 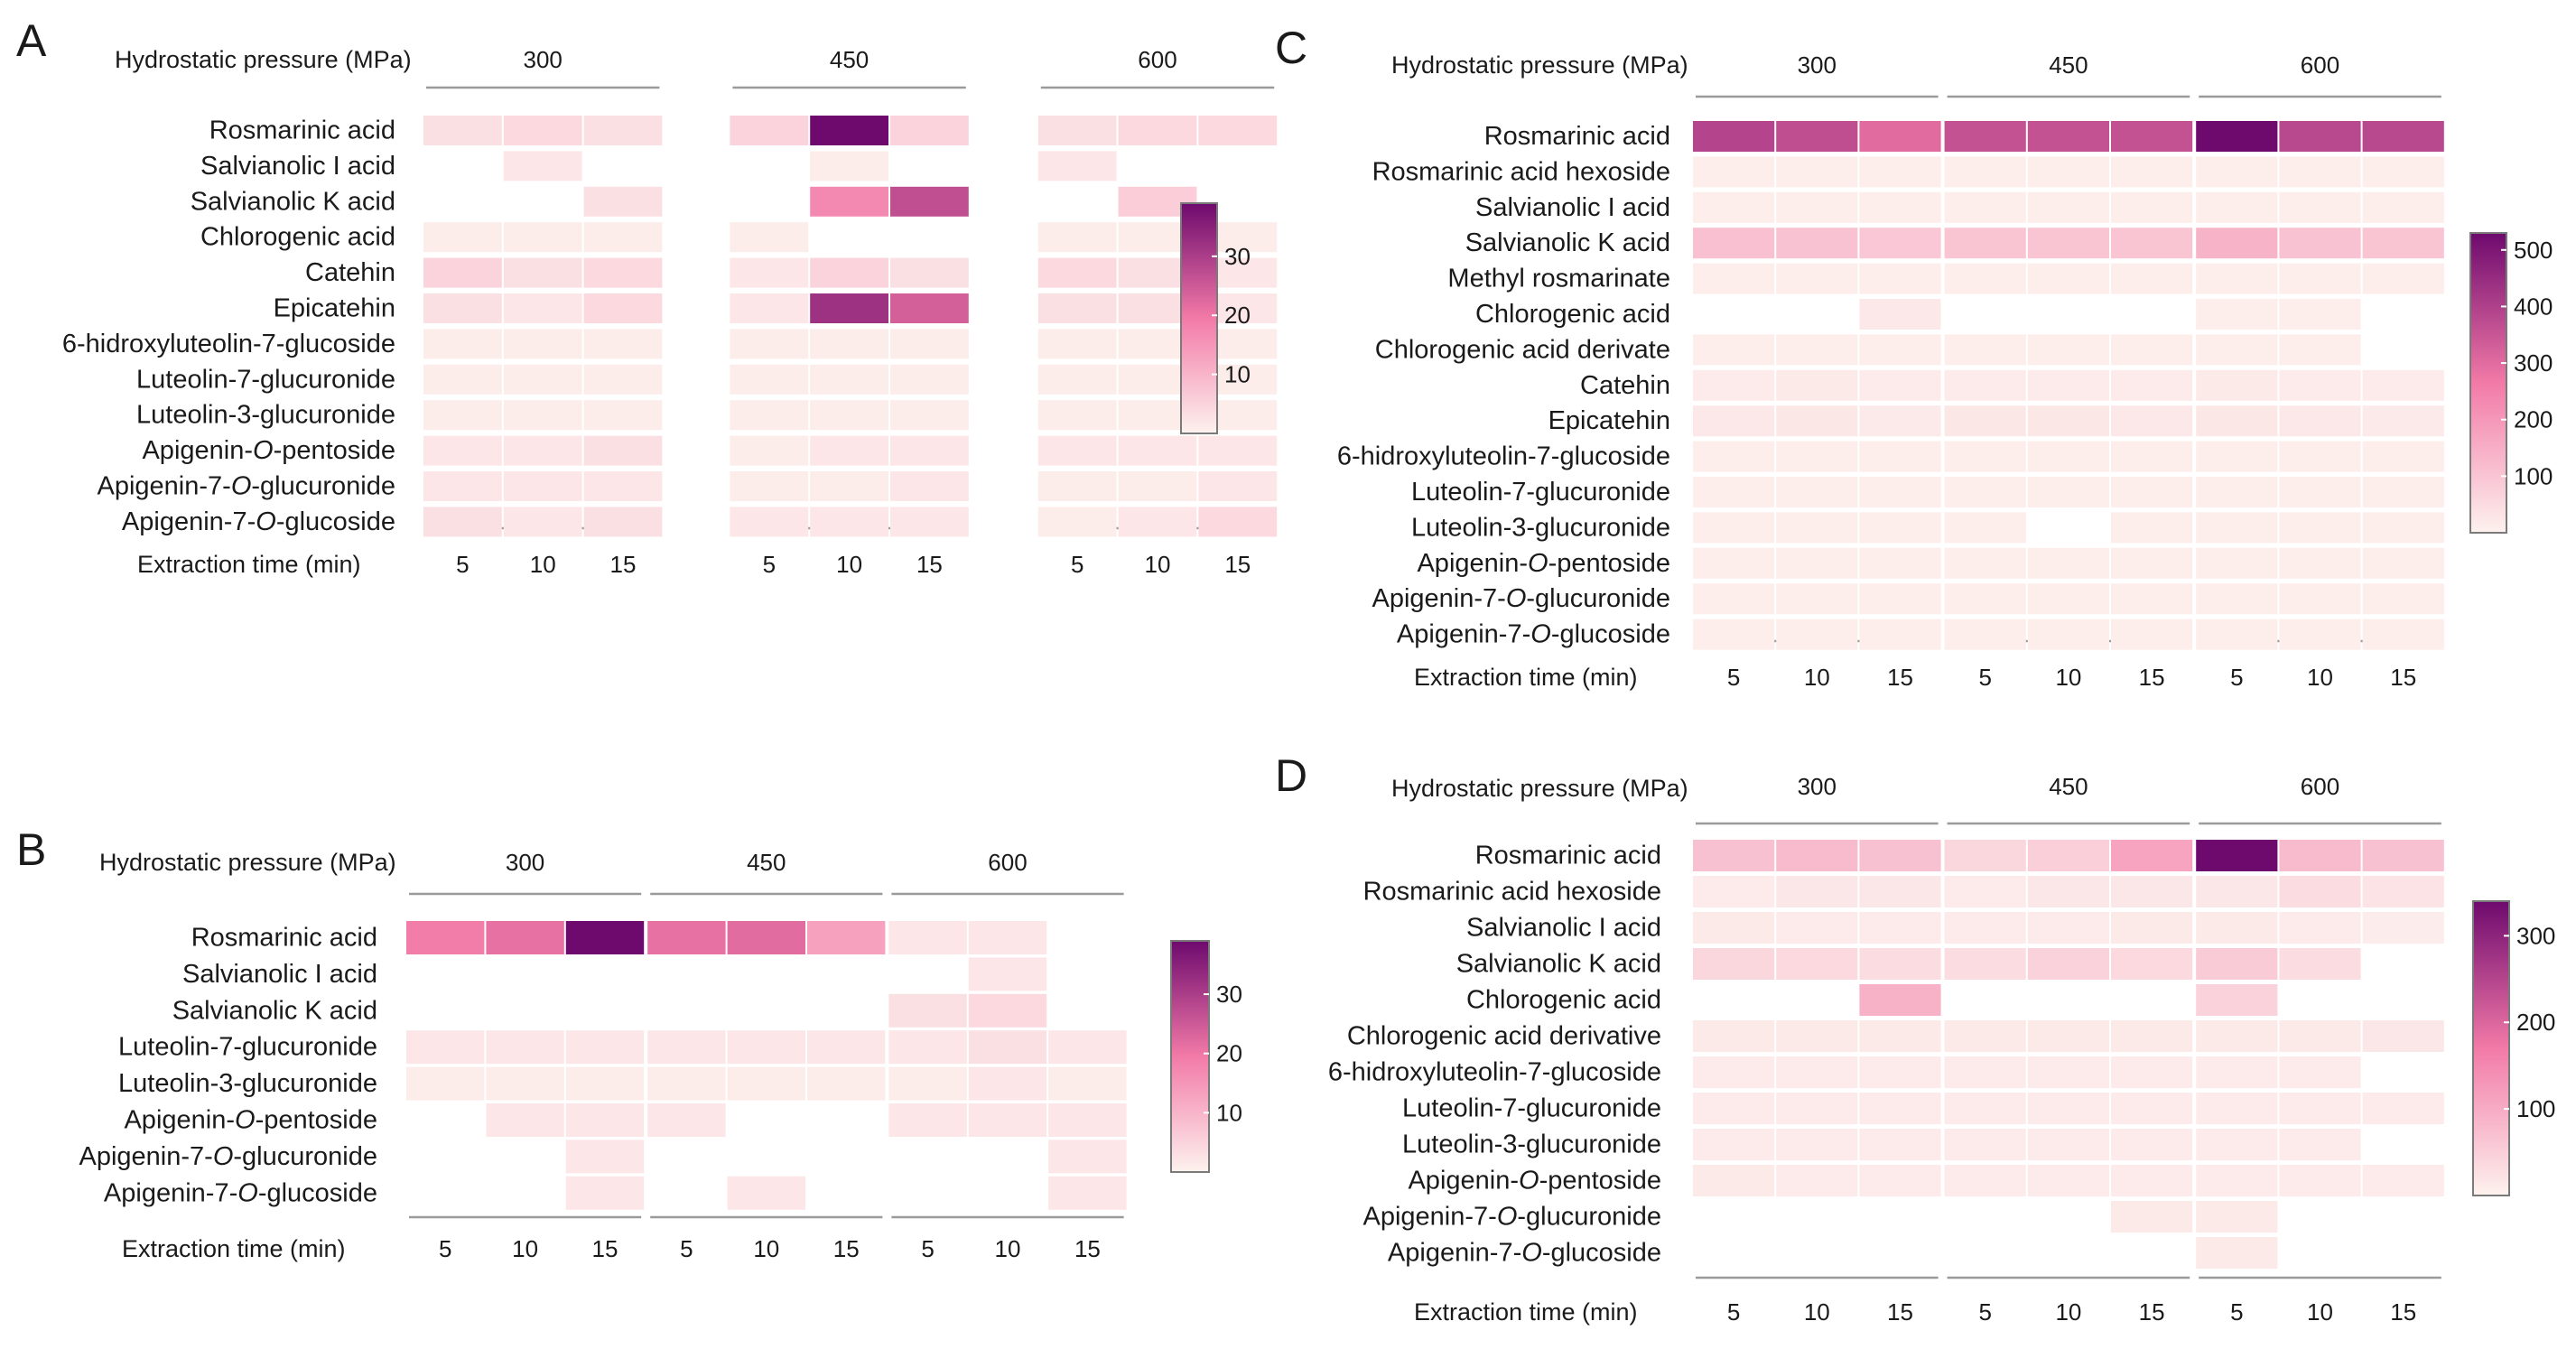 I want to click on compound-label: Chlorogenic acid, so click(x=297, y=237).